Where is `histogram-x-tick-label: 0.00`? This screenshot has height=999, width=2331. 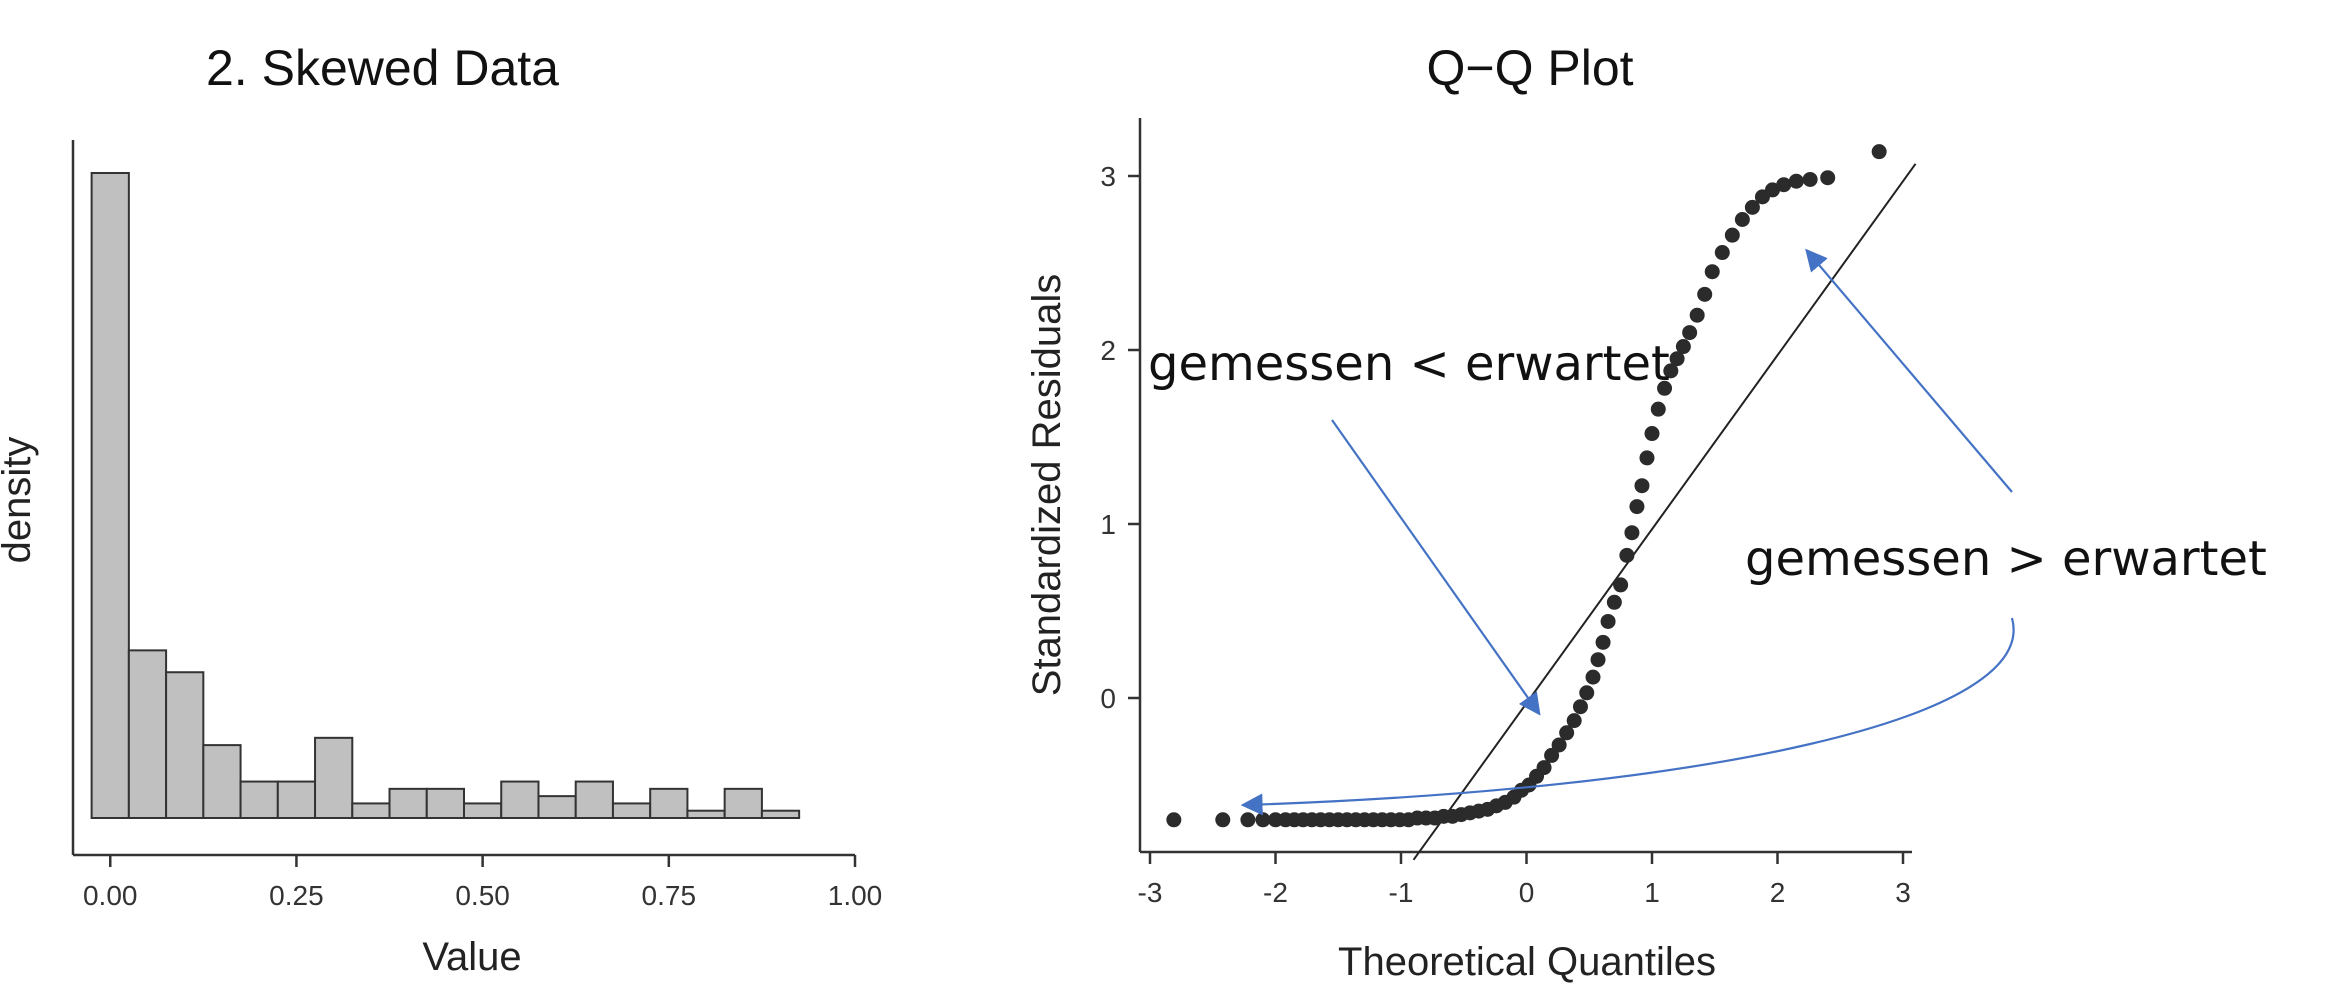 histogram-x-tick-label: 0.00 is located at coordinates (110, 895).